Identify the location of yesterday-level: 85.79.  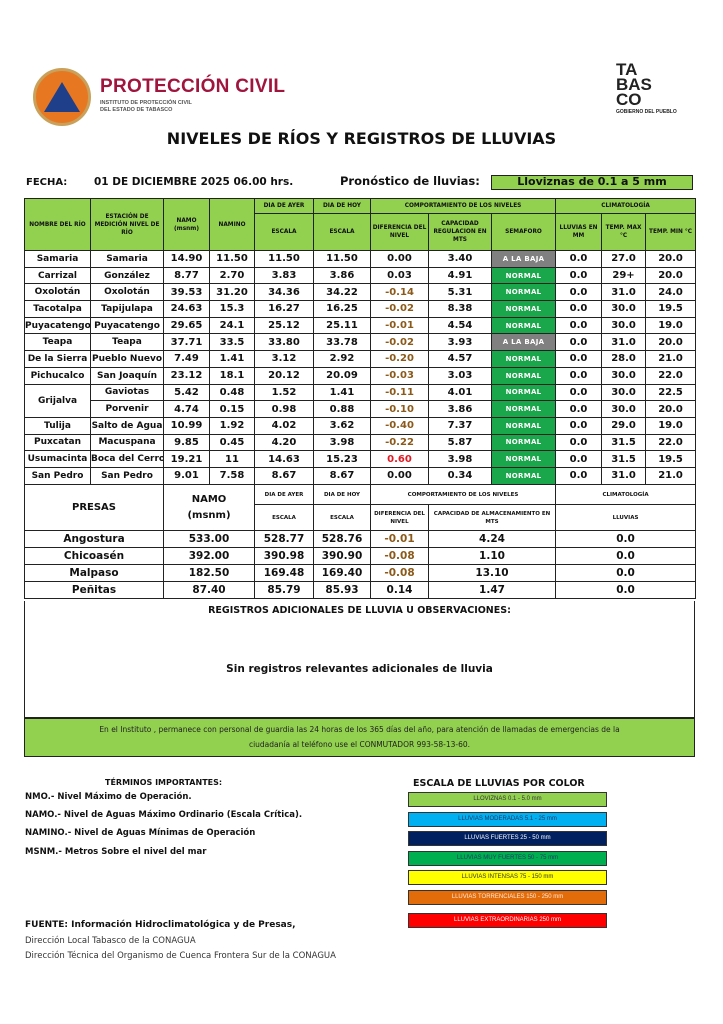
(284, 590).